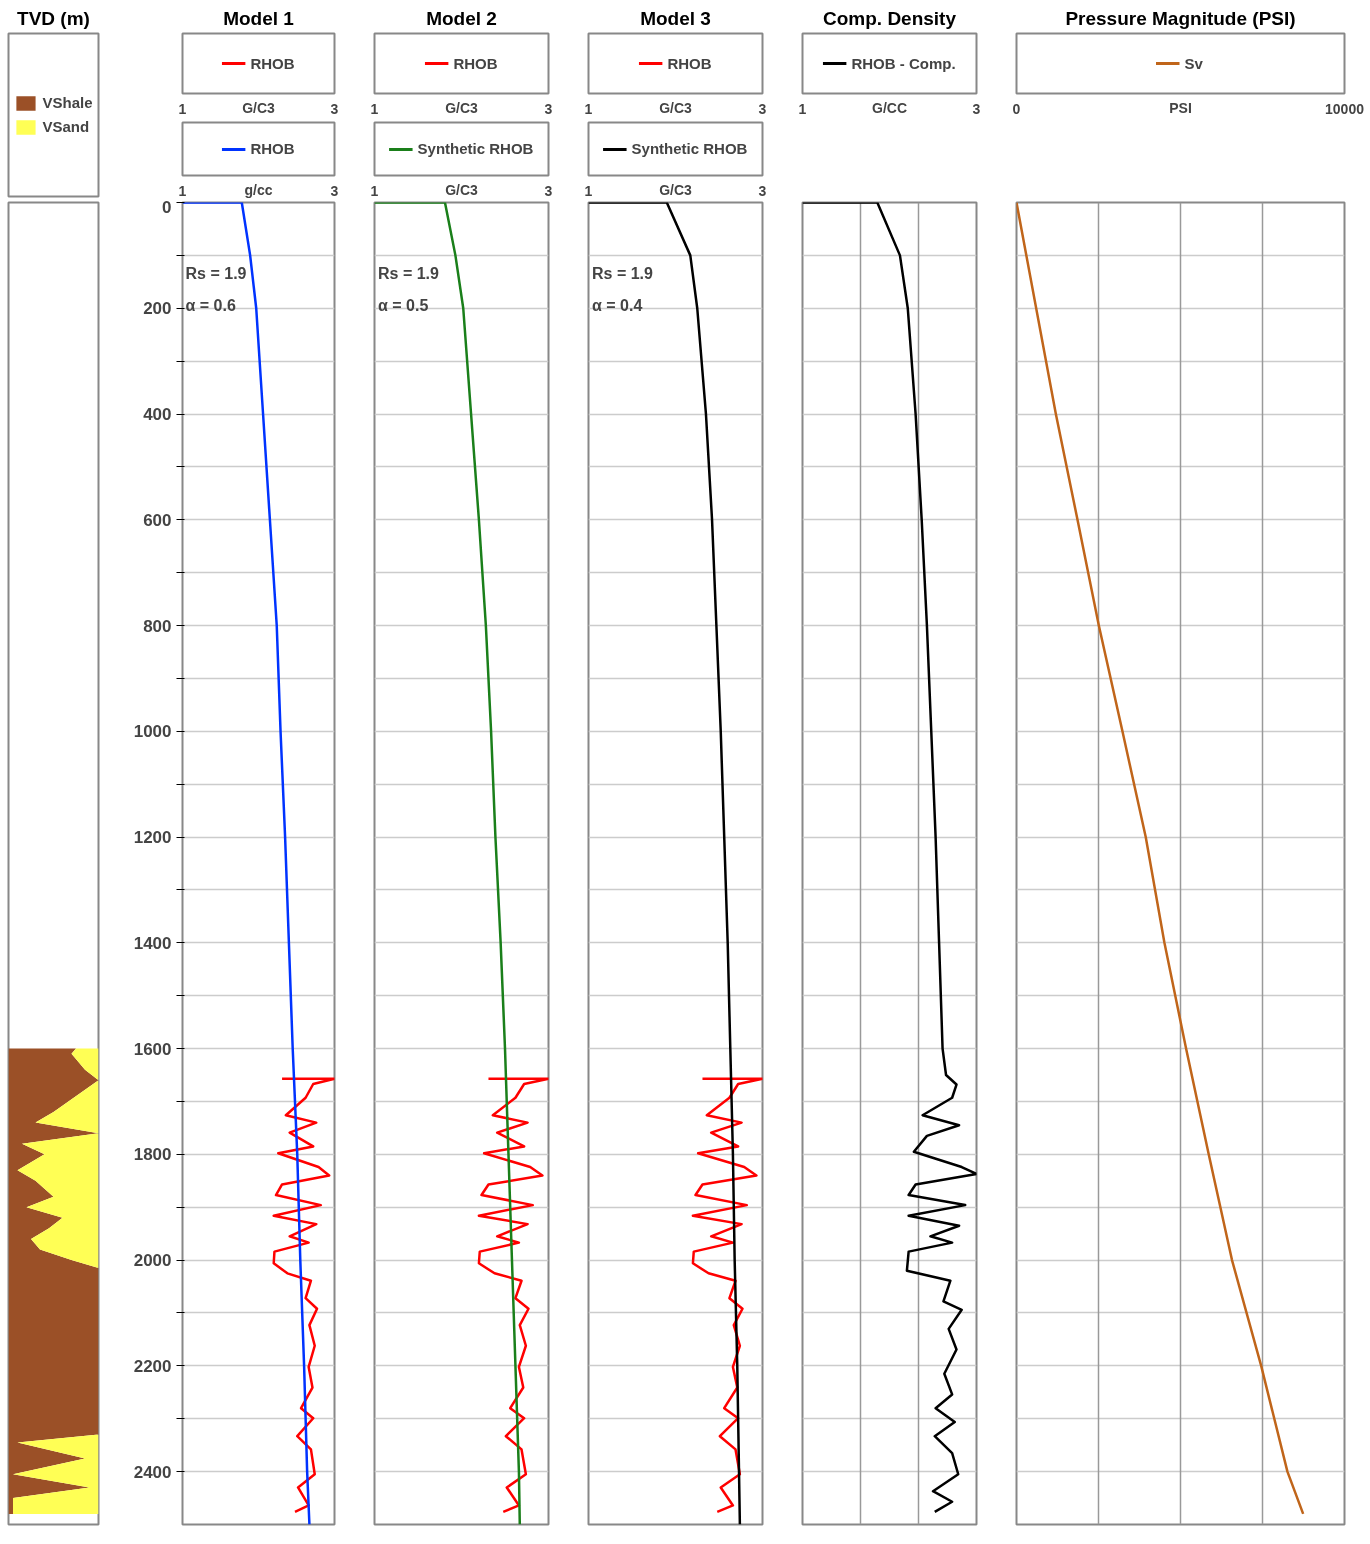 The height and width of the screenshot is (1544, 1370). I want to click on y-tick-label: 2200, so click(152, 1366).